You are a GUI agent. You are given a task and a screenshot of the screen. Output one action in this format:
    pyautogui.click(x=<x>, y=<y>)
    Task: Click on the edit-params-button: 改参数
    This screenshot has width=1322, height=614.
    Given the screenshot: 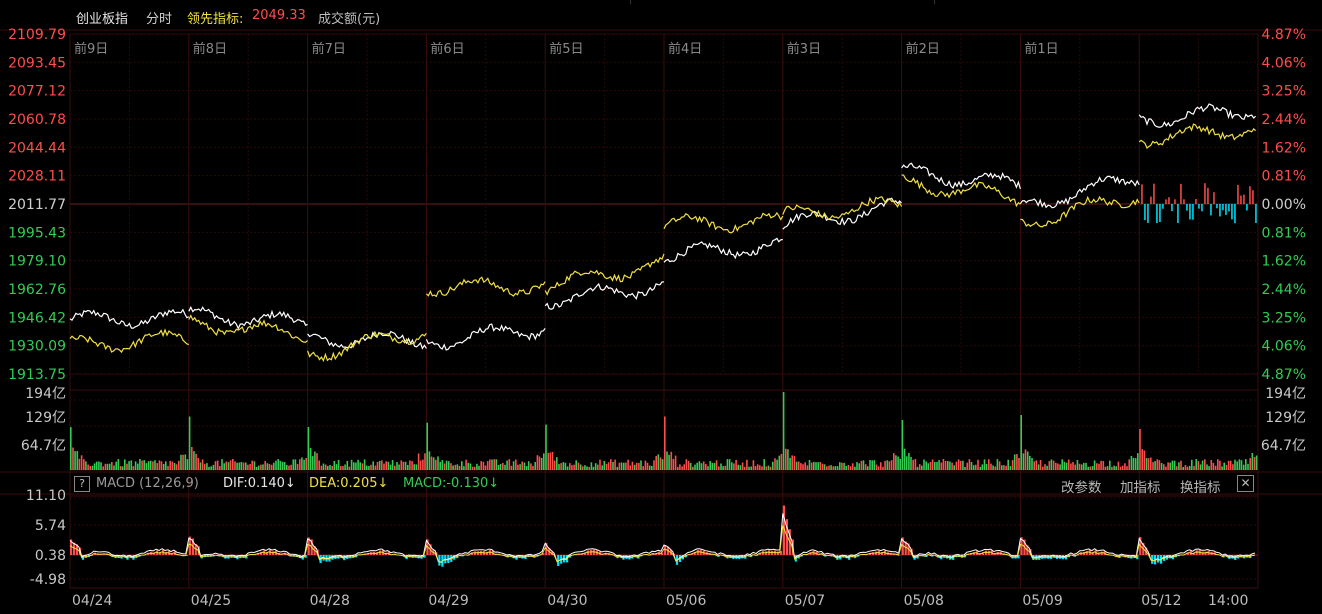 What is the action you would take?
    pyautogui.click(x=1081, y=488)
    